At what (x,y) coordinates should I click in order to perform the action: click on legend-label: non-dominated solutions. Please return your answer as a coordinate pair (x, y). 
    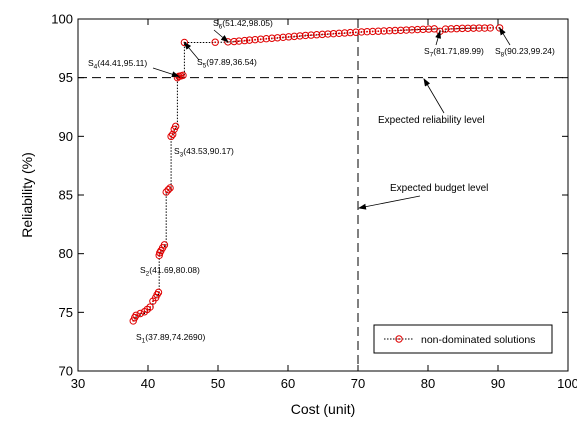
    Looking at the image, I should click on (478, 340).